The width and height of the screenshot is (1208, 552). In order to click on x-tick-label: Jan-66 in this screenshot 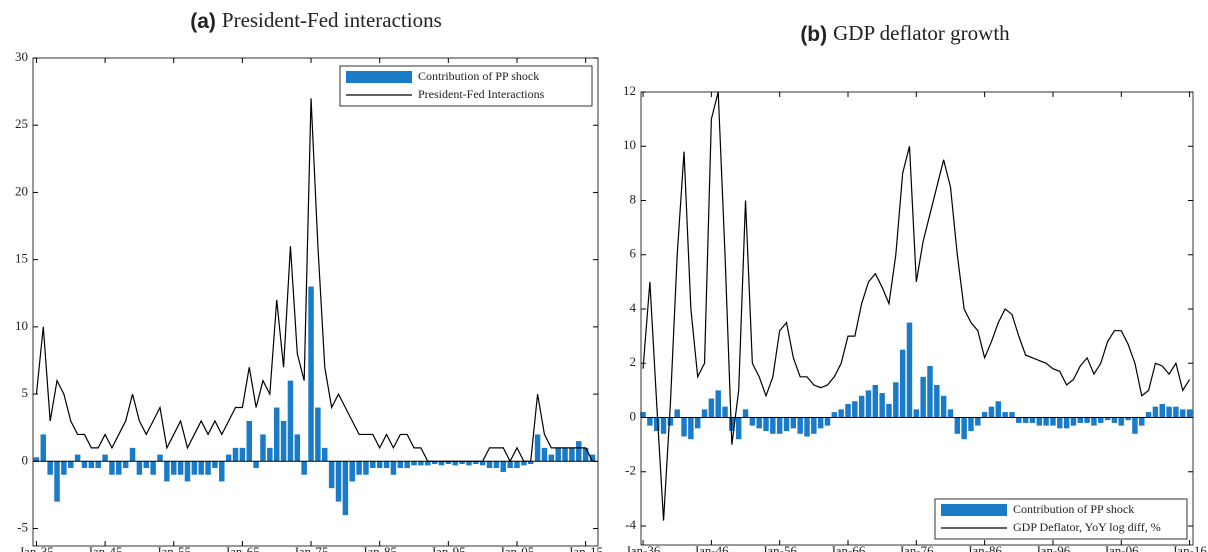, I will do `click(848, 547)`.